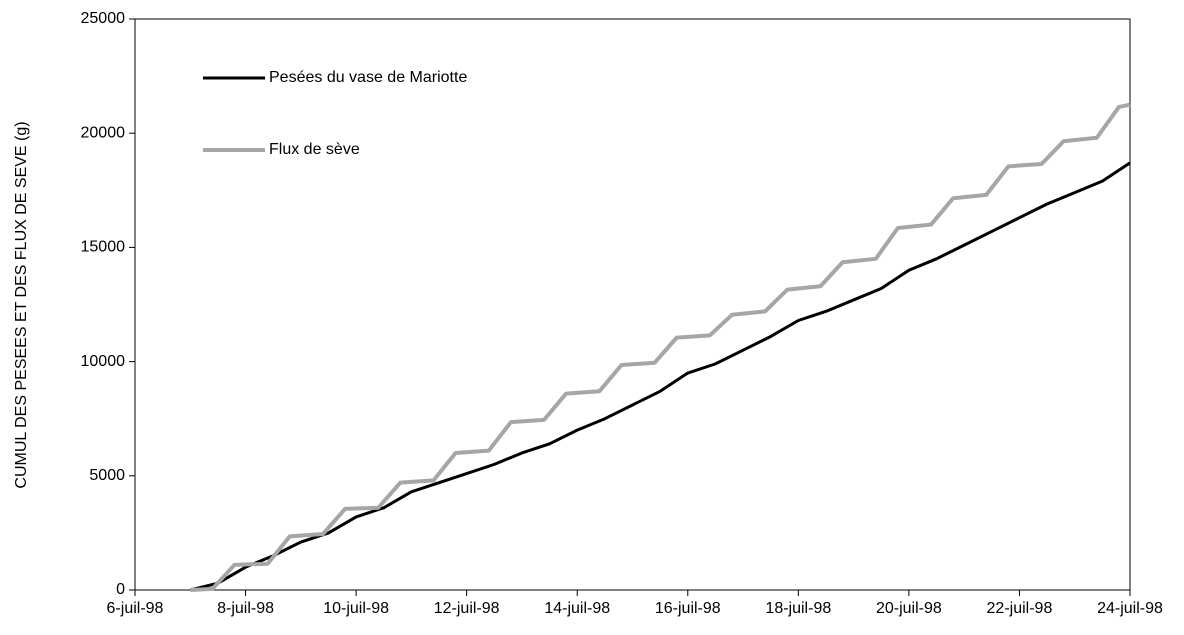 The height and width of the screenshot is (635, 1184). What do you see at coordinates (103, 132) in the screenshot?
I see `y-tick-label: 20000` at bounding box center [103, 132].